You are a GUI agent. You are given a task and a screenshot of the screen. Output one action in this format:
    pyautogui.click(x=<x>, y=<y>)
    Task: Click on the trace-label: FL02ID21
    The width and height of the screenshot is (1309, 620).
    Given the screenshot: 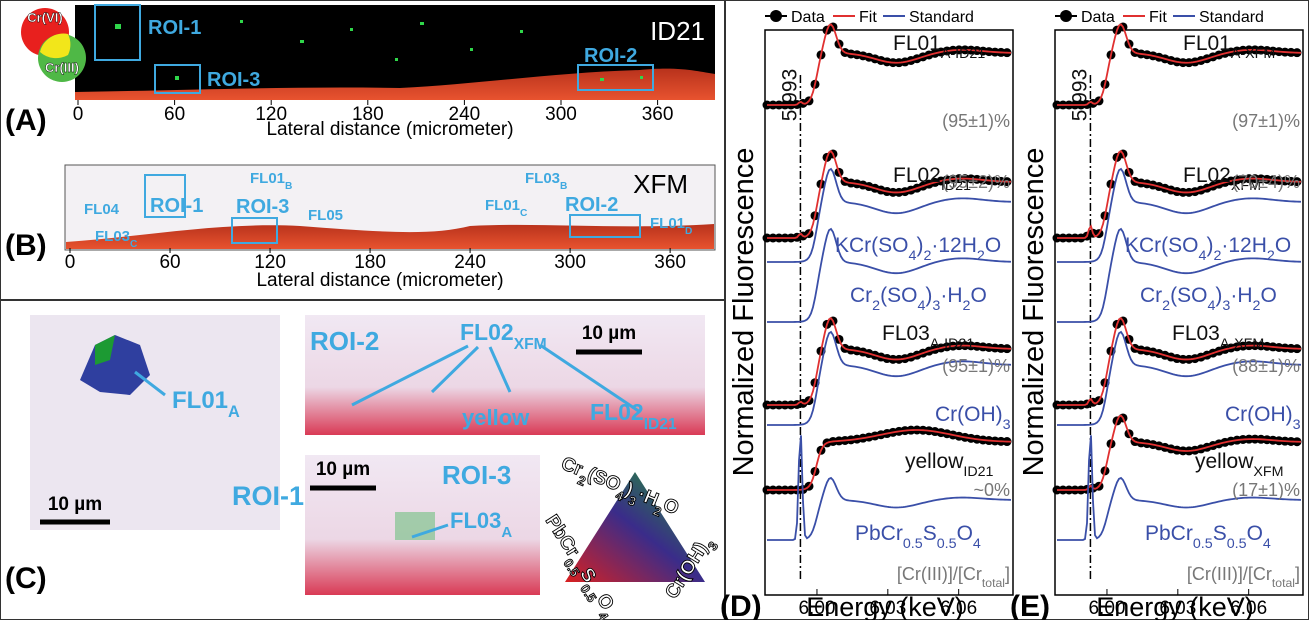 What is the action you would take?
    pyautogui.click(x=932, y=179)
    